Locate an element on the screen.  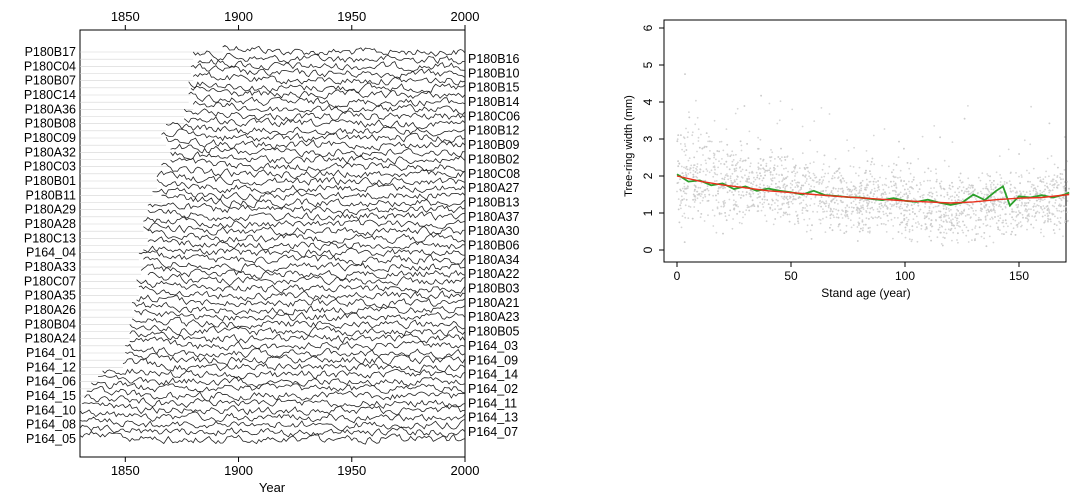
series-label-right: P164_11 is located at coordinates (492, 403).